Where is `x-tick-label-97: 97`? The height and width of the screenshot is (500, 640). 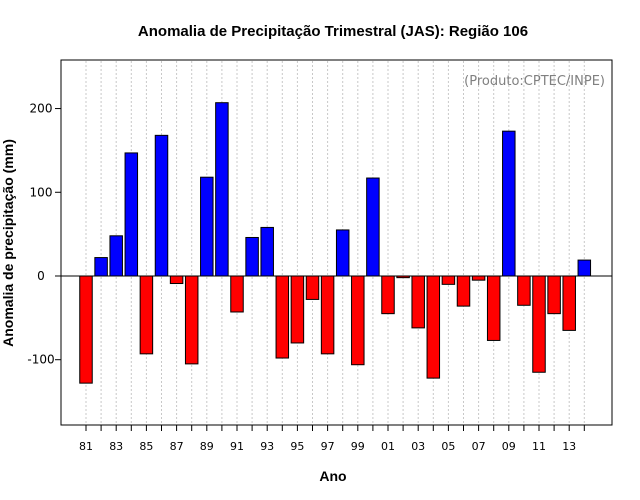
x-tick-label-97: 97 is located at coordinates (328, 446).